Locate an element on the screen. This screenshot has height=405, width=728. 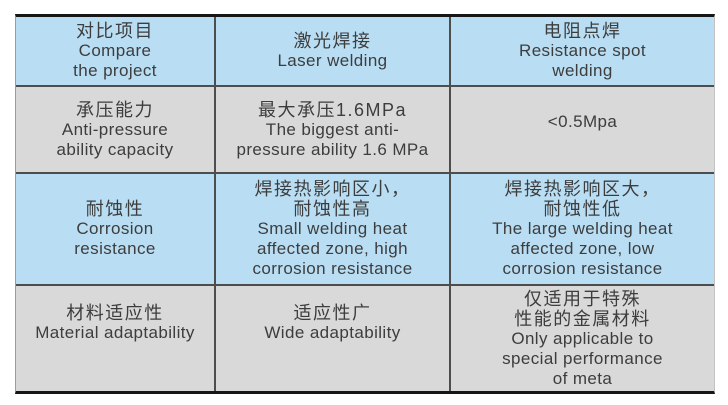
header-cell-resistance-spot-welding: 电阻点焊 Resistance spot welding is located at coordinates (582, 52).